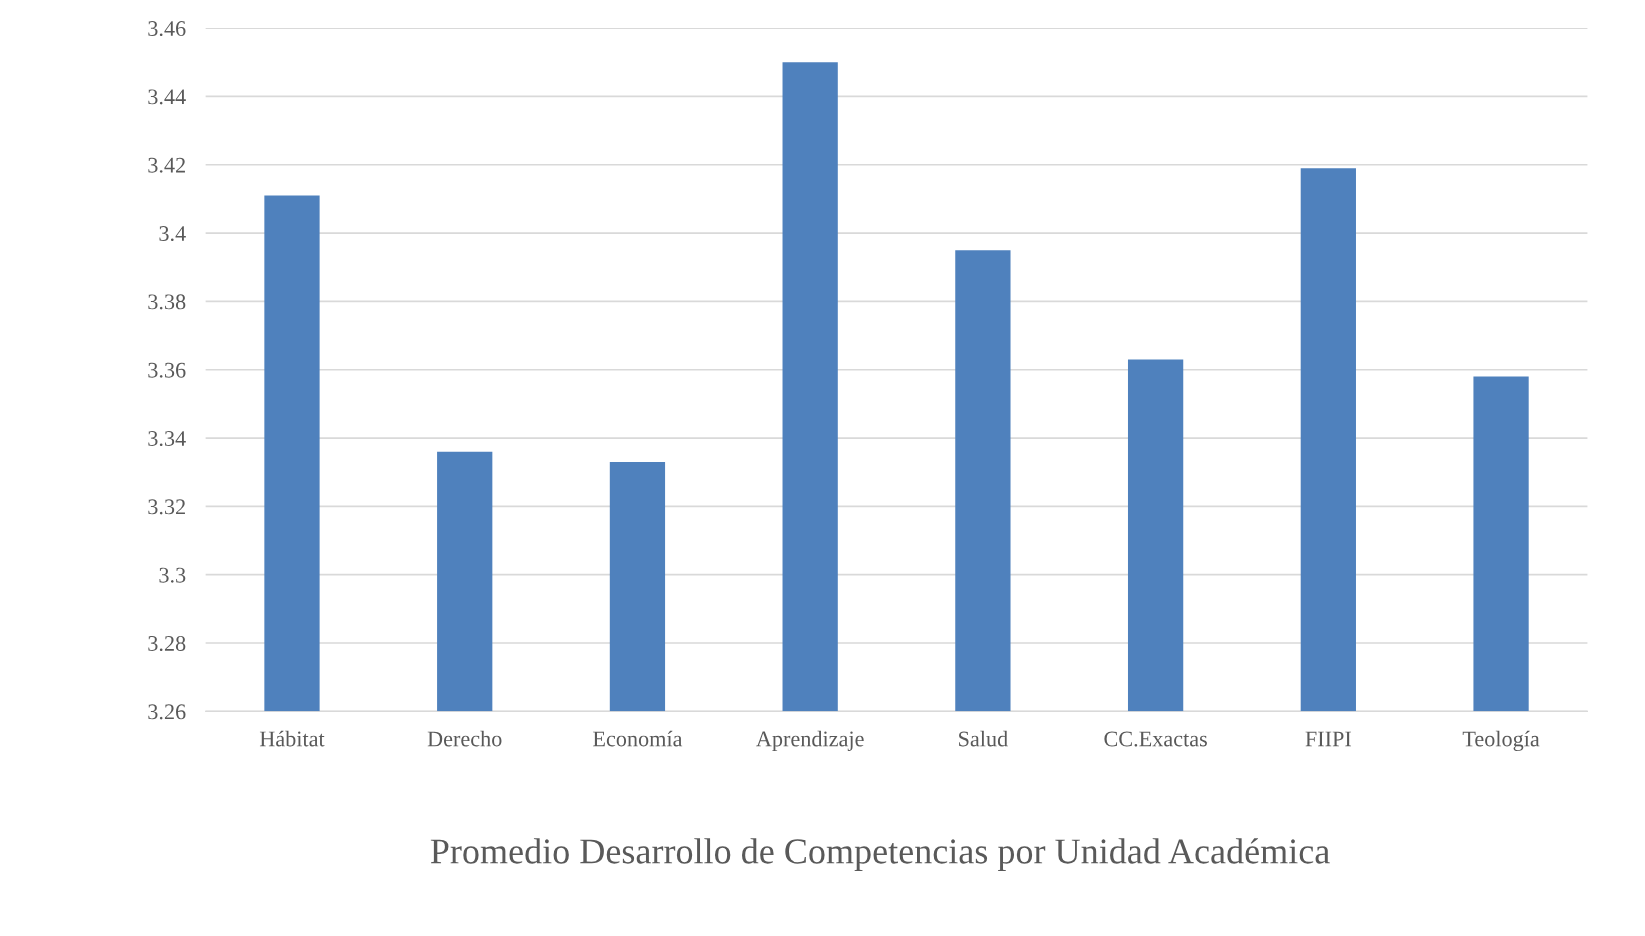 The height and width of the screenshot is (936, 1645). I want to click on y-tick-label: 3.44, so click(167, 97).